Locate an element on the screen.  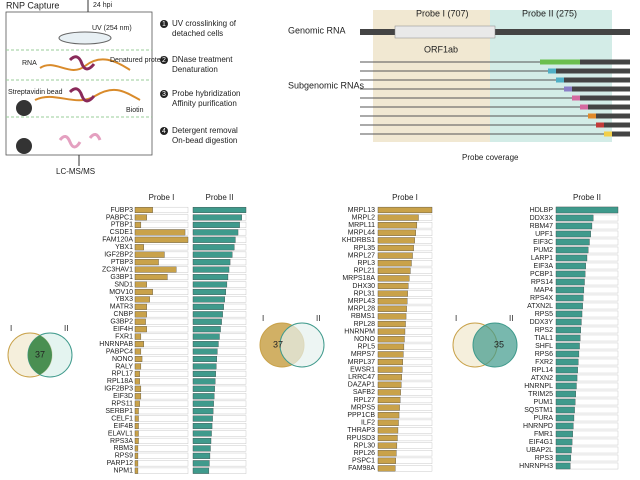
gene-label: MRPL28 is located at coordinates (361, 309).